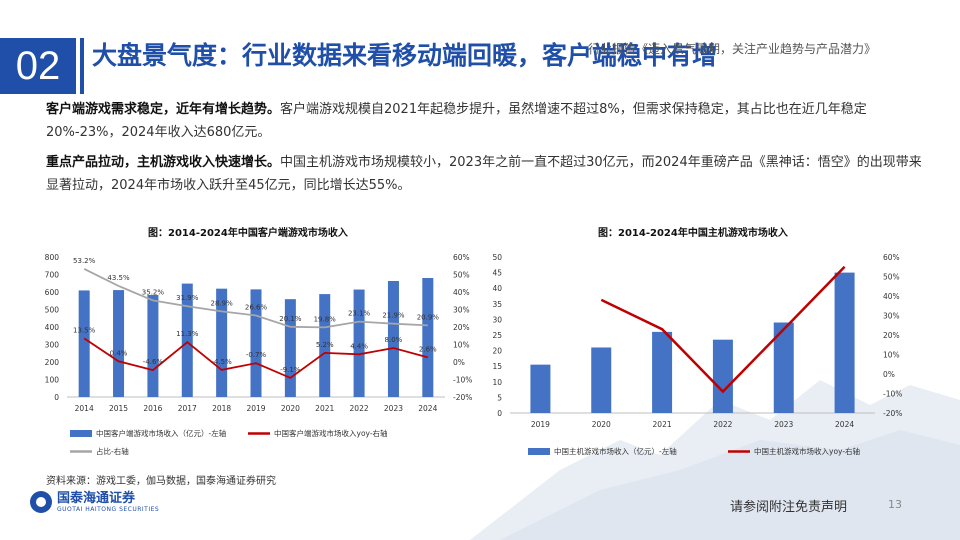 This screenshot has height=540, width=960. I want to click on chart-title-client: 图：2014-2024年中国客户端游戏市场收入, so click(248, 233).